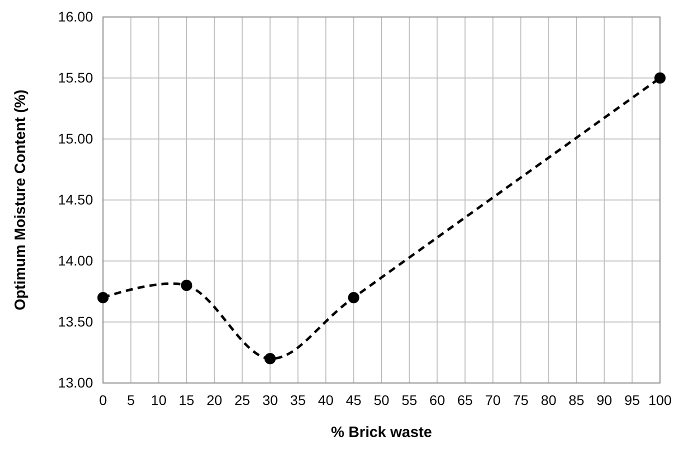 Image resolution: width=679 pixels, height=459 pixels. What do you see at coordinates (660, 400) in the screenshot?
I see `x-tick-label: 100` at bounding box center [660, 400].